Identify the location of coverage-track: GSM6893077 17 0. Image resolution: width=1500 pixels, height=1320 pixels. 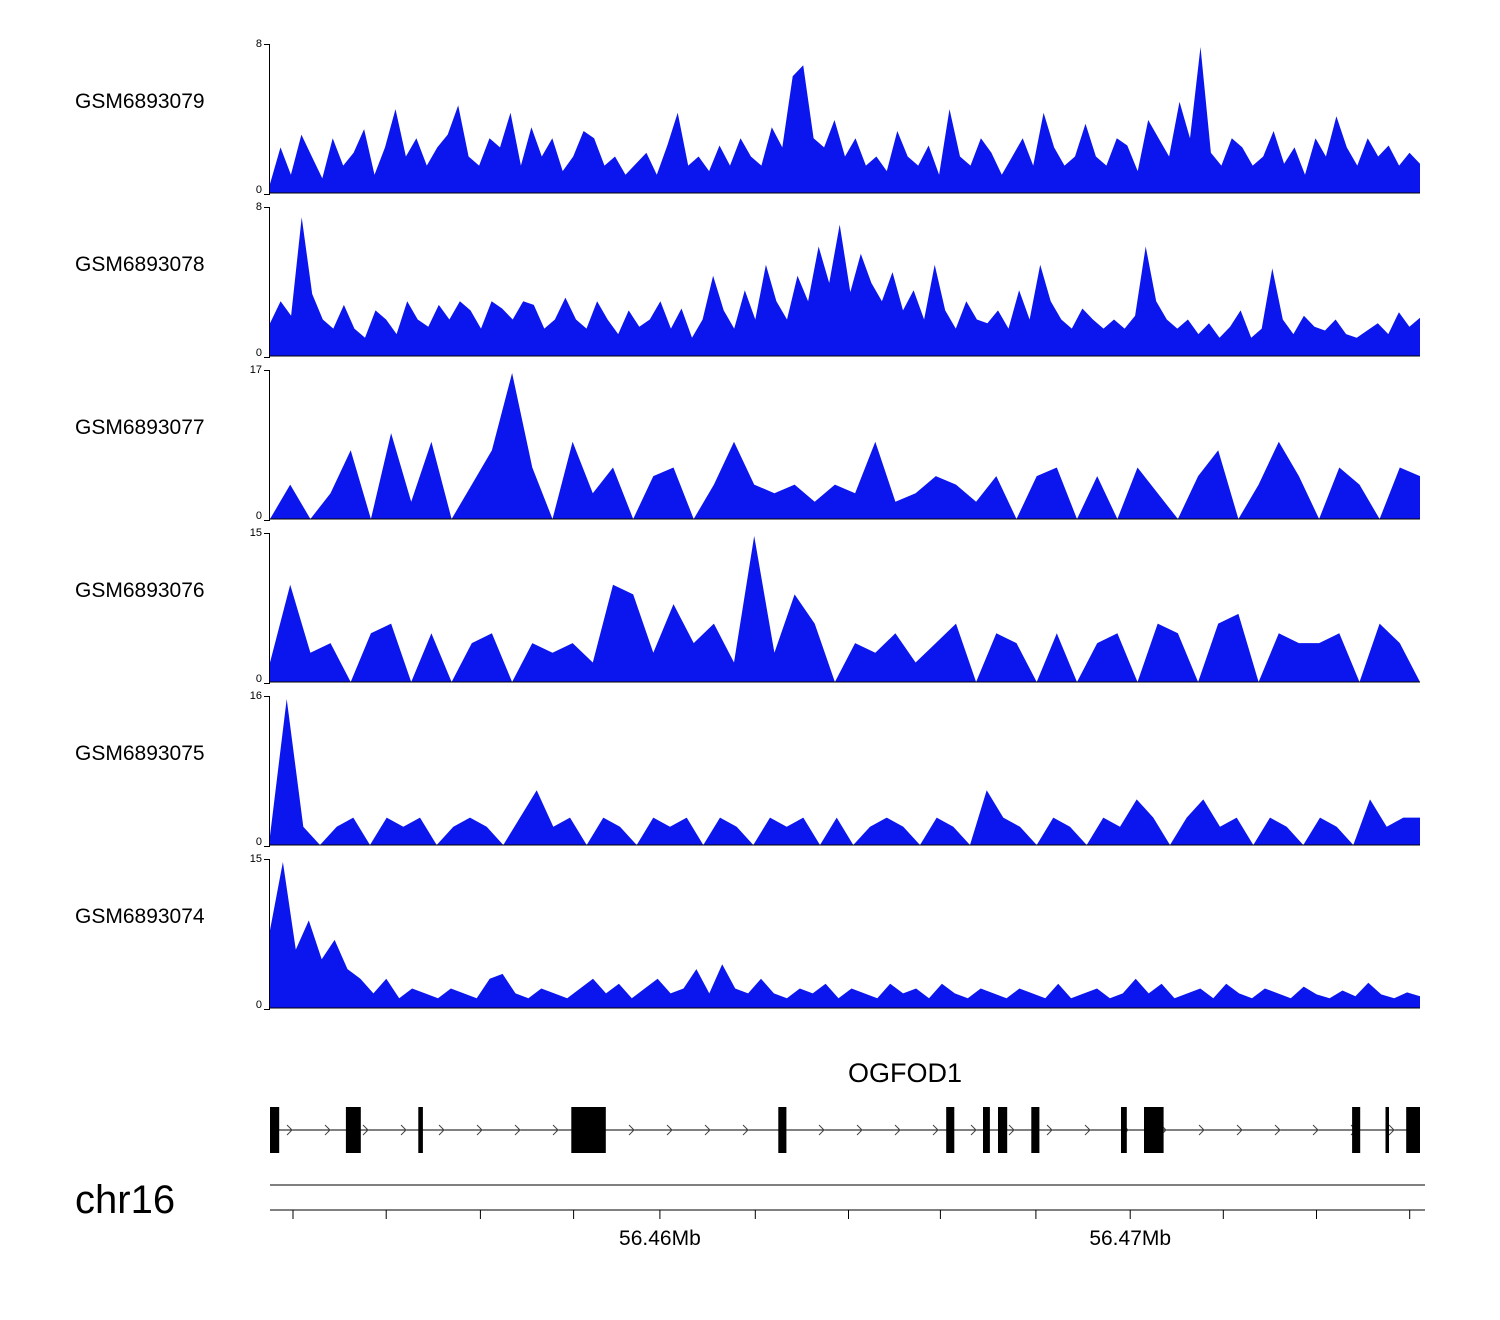
(750, 445).